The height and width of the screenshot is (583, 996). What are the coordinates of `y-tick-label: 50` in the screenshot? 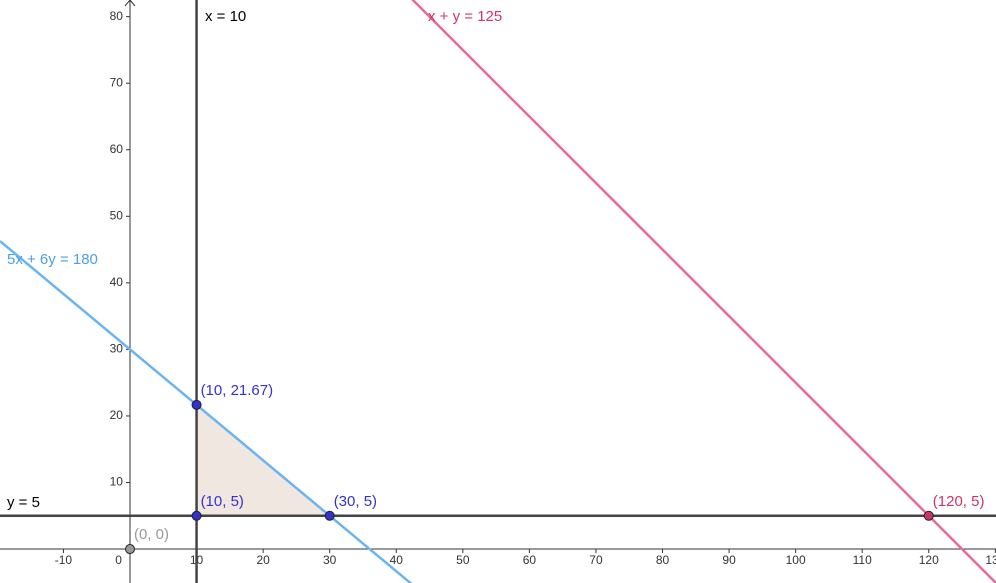 It's located at (117, 215).